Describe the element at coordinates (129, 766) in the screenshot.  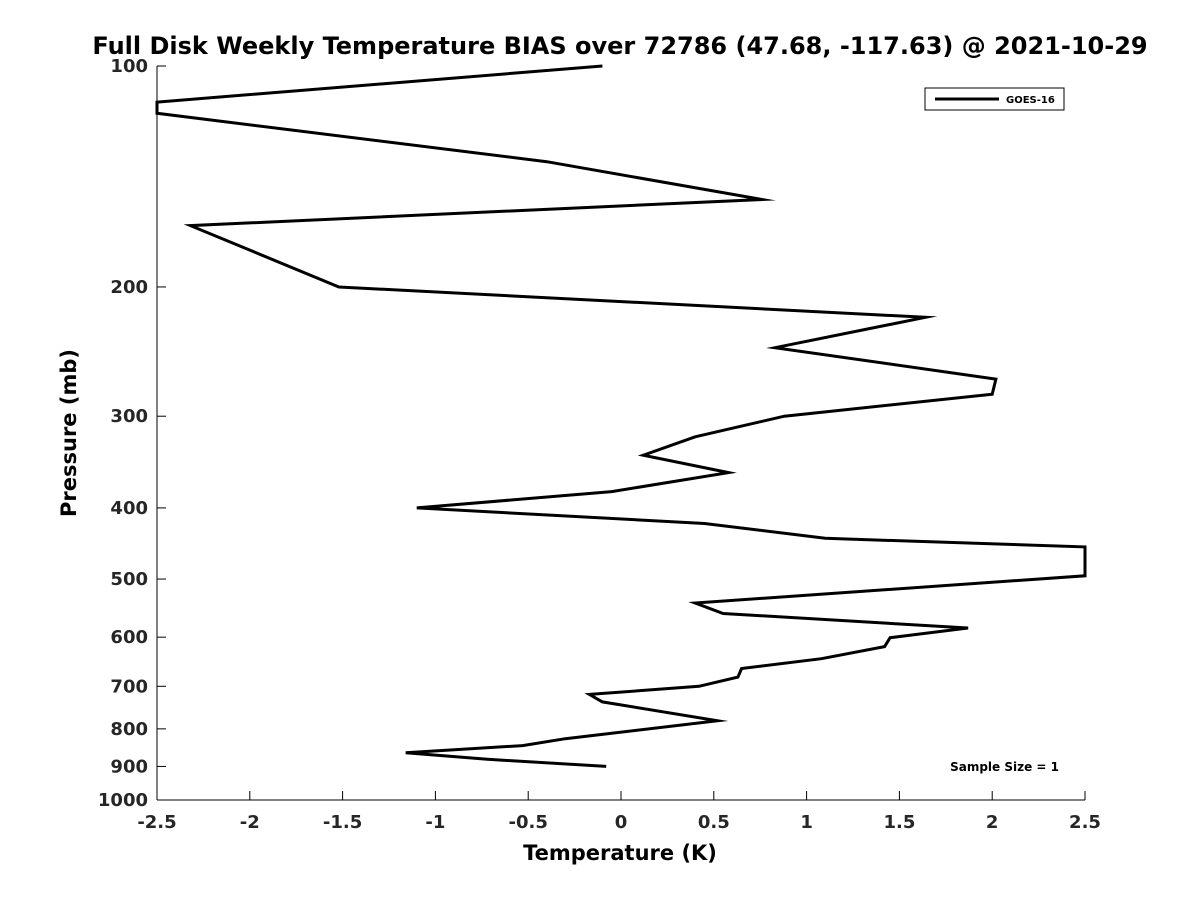
I see `y-tick-label: 900` at that location.